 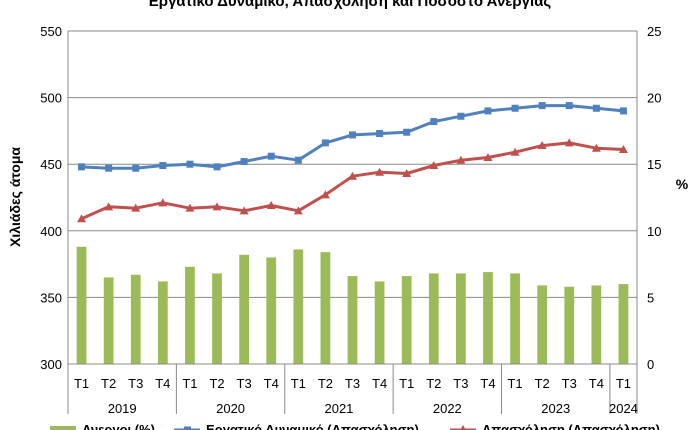 I want to click on y-axis-right-title: %, so click(x=682, y=184).